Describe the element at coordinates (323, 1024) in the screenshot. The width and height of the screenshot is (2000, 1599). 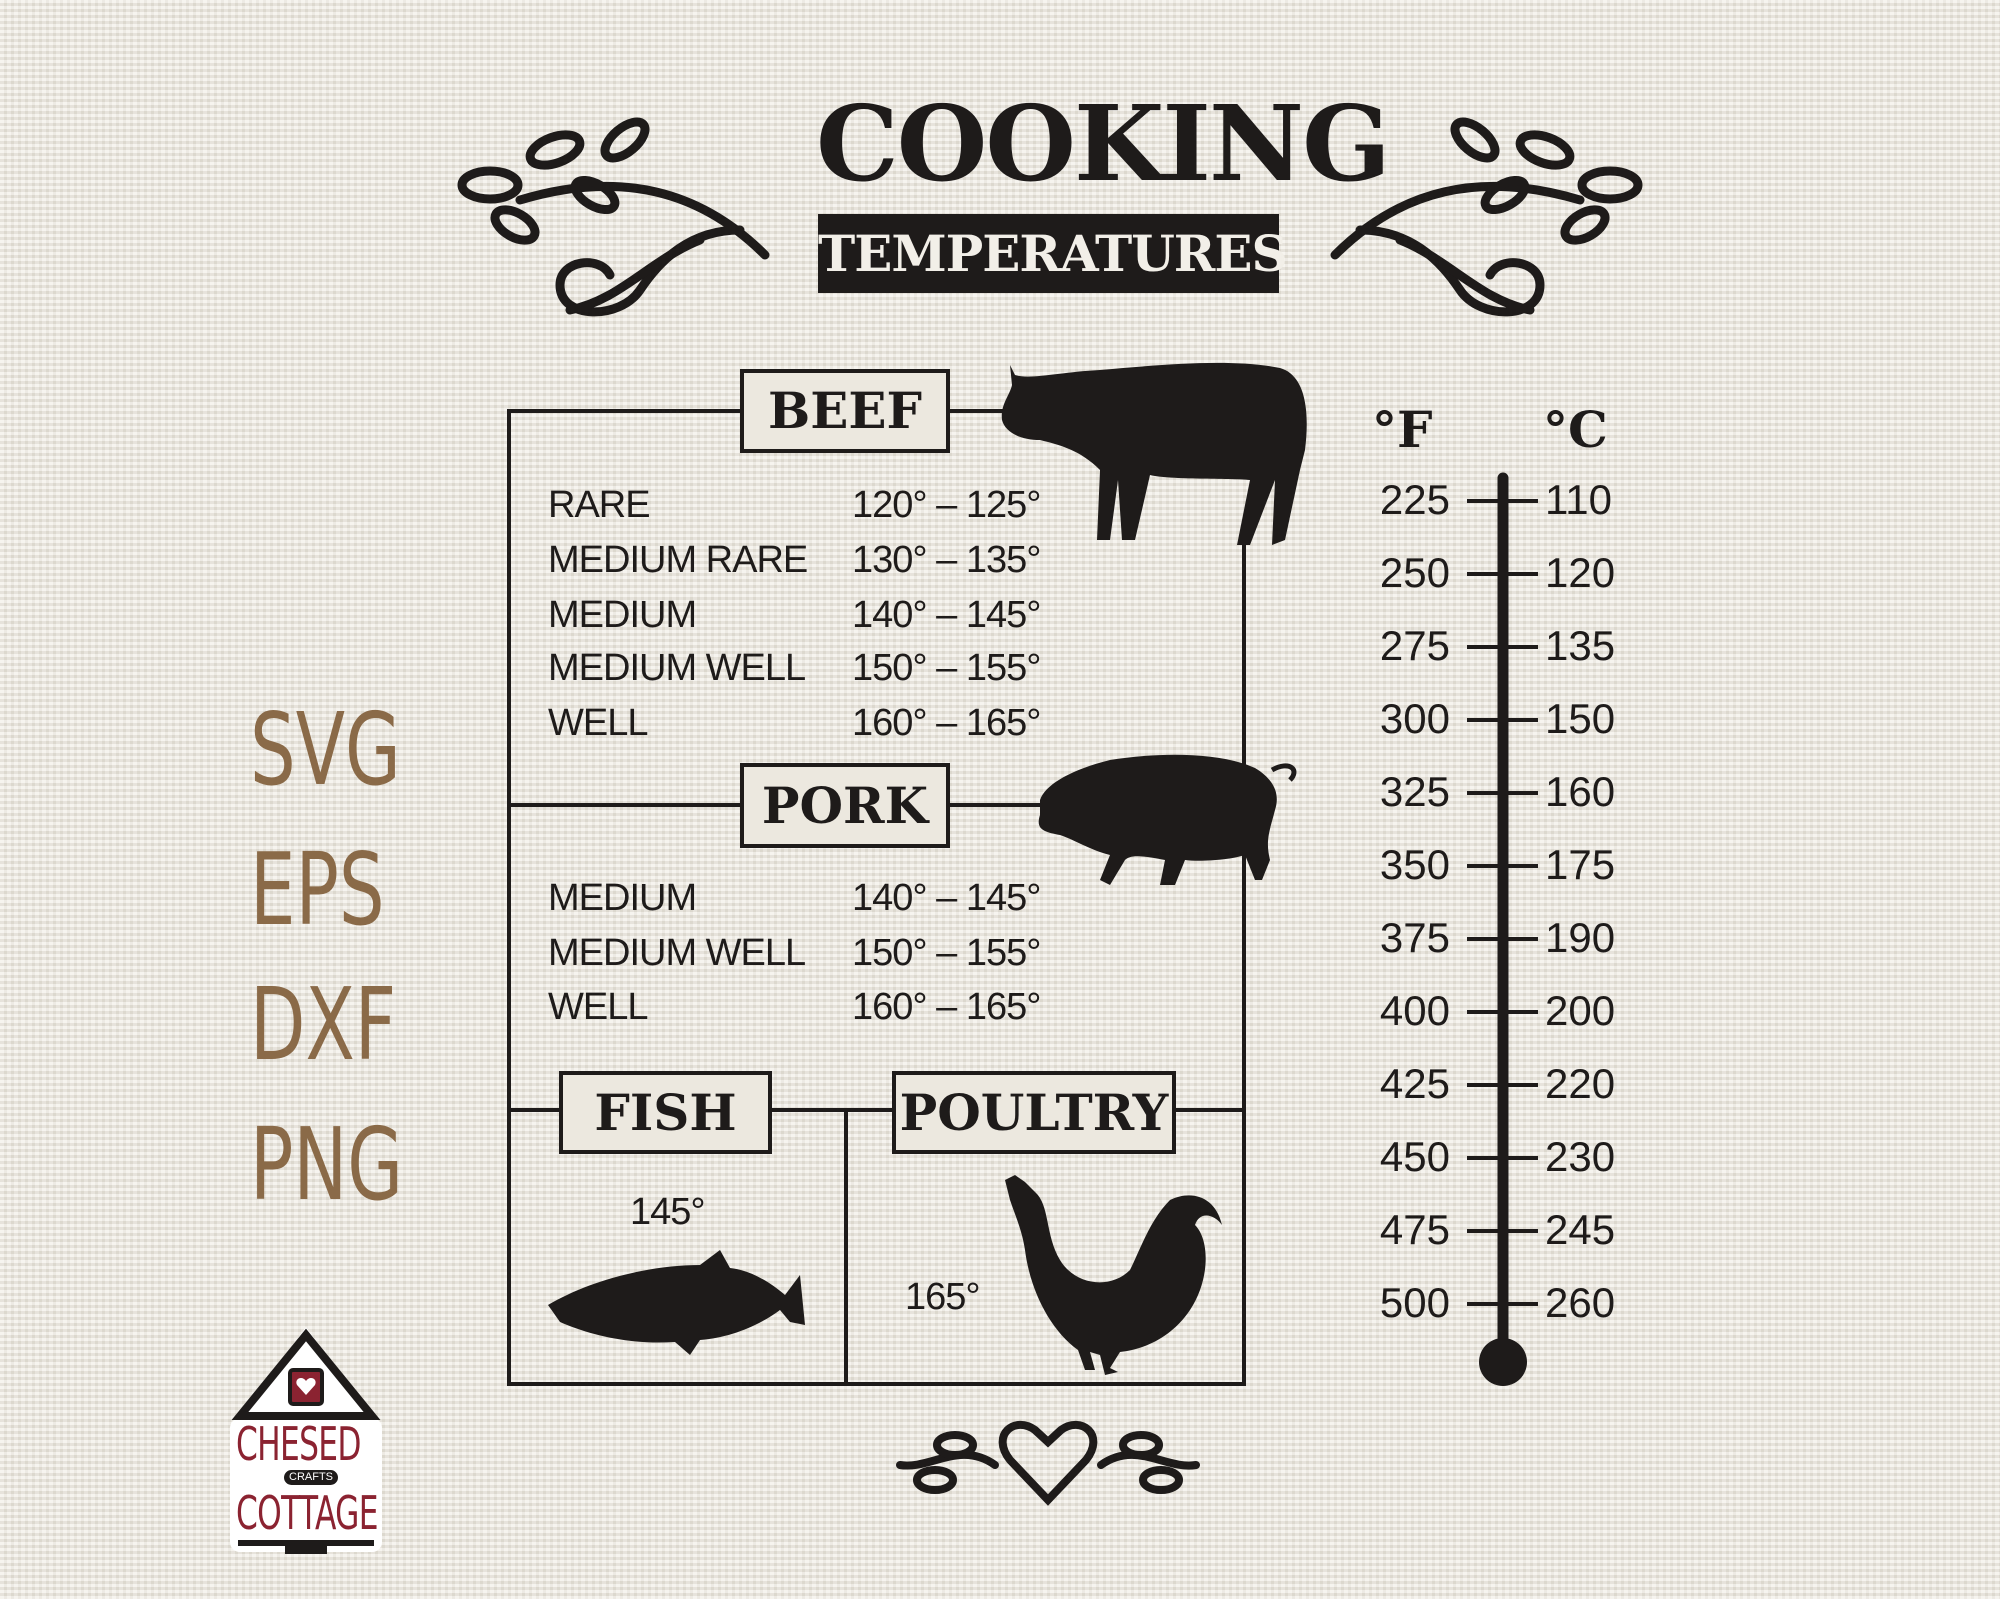
I see `format-dxf: DXF` at that location.